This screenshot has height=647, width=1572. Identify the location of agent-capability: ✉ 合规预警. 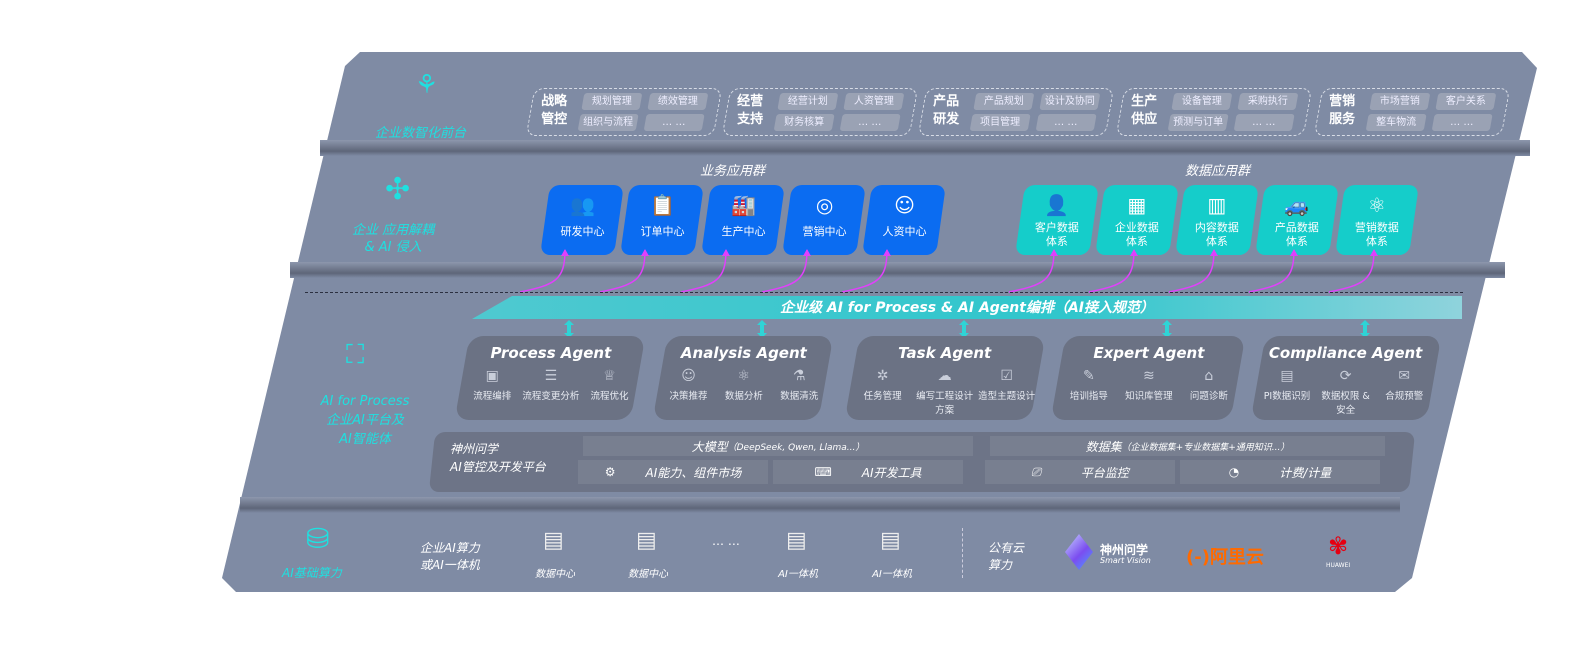
(1404, 392).